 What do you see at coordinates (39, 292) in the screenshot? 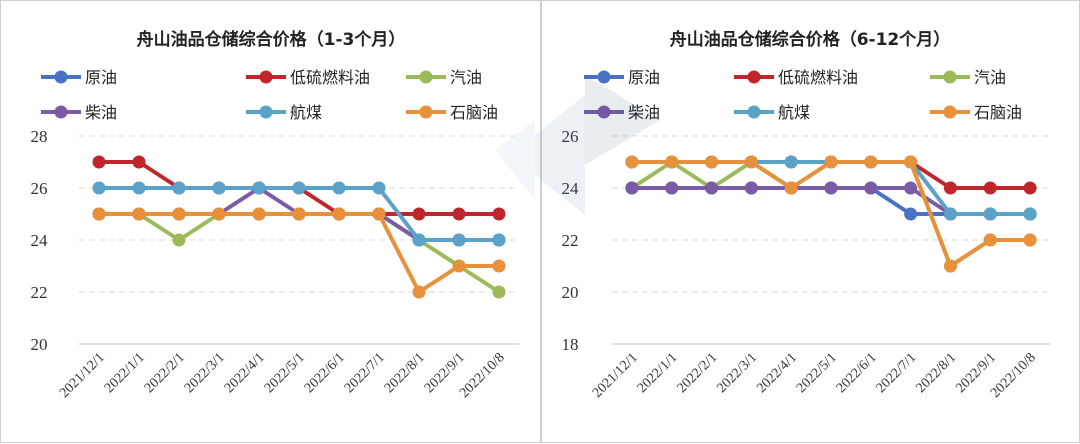
I see `y-tick-label: 22` at bounding box center [39, 292].